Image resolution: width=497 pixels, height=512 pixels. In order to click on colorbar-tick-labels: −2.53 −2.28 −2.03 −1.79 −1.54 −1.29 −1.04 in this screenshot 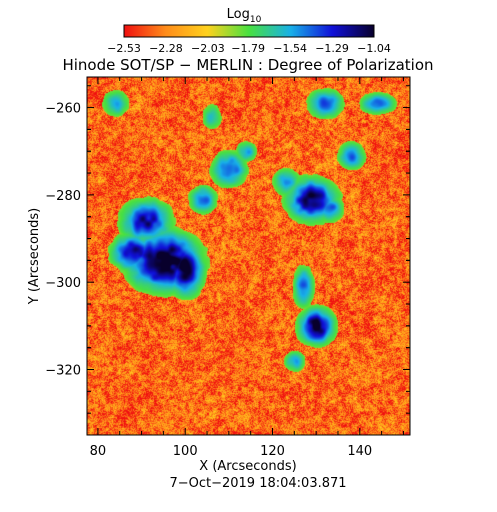, I will do `click(249, 48)`.